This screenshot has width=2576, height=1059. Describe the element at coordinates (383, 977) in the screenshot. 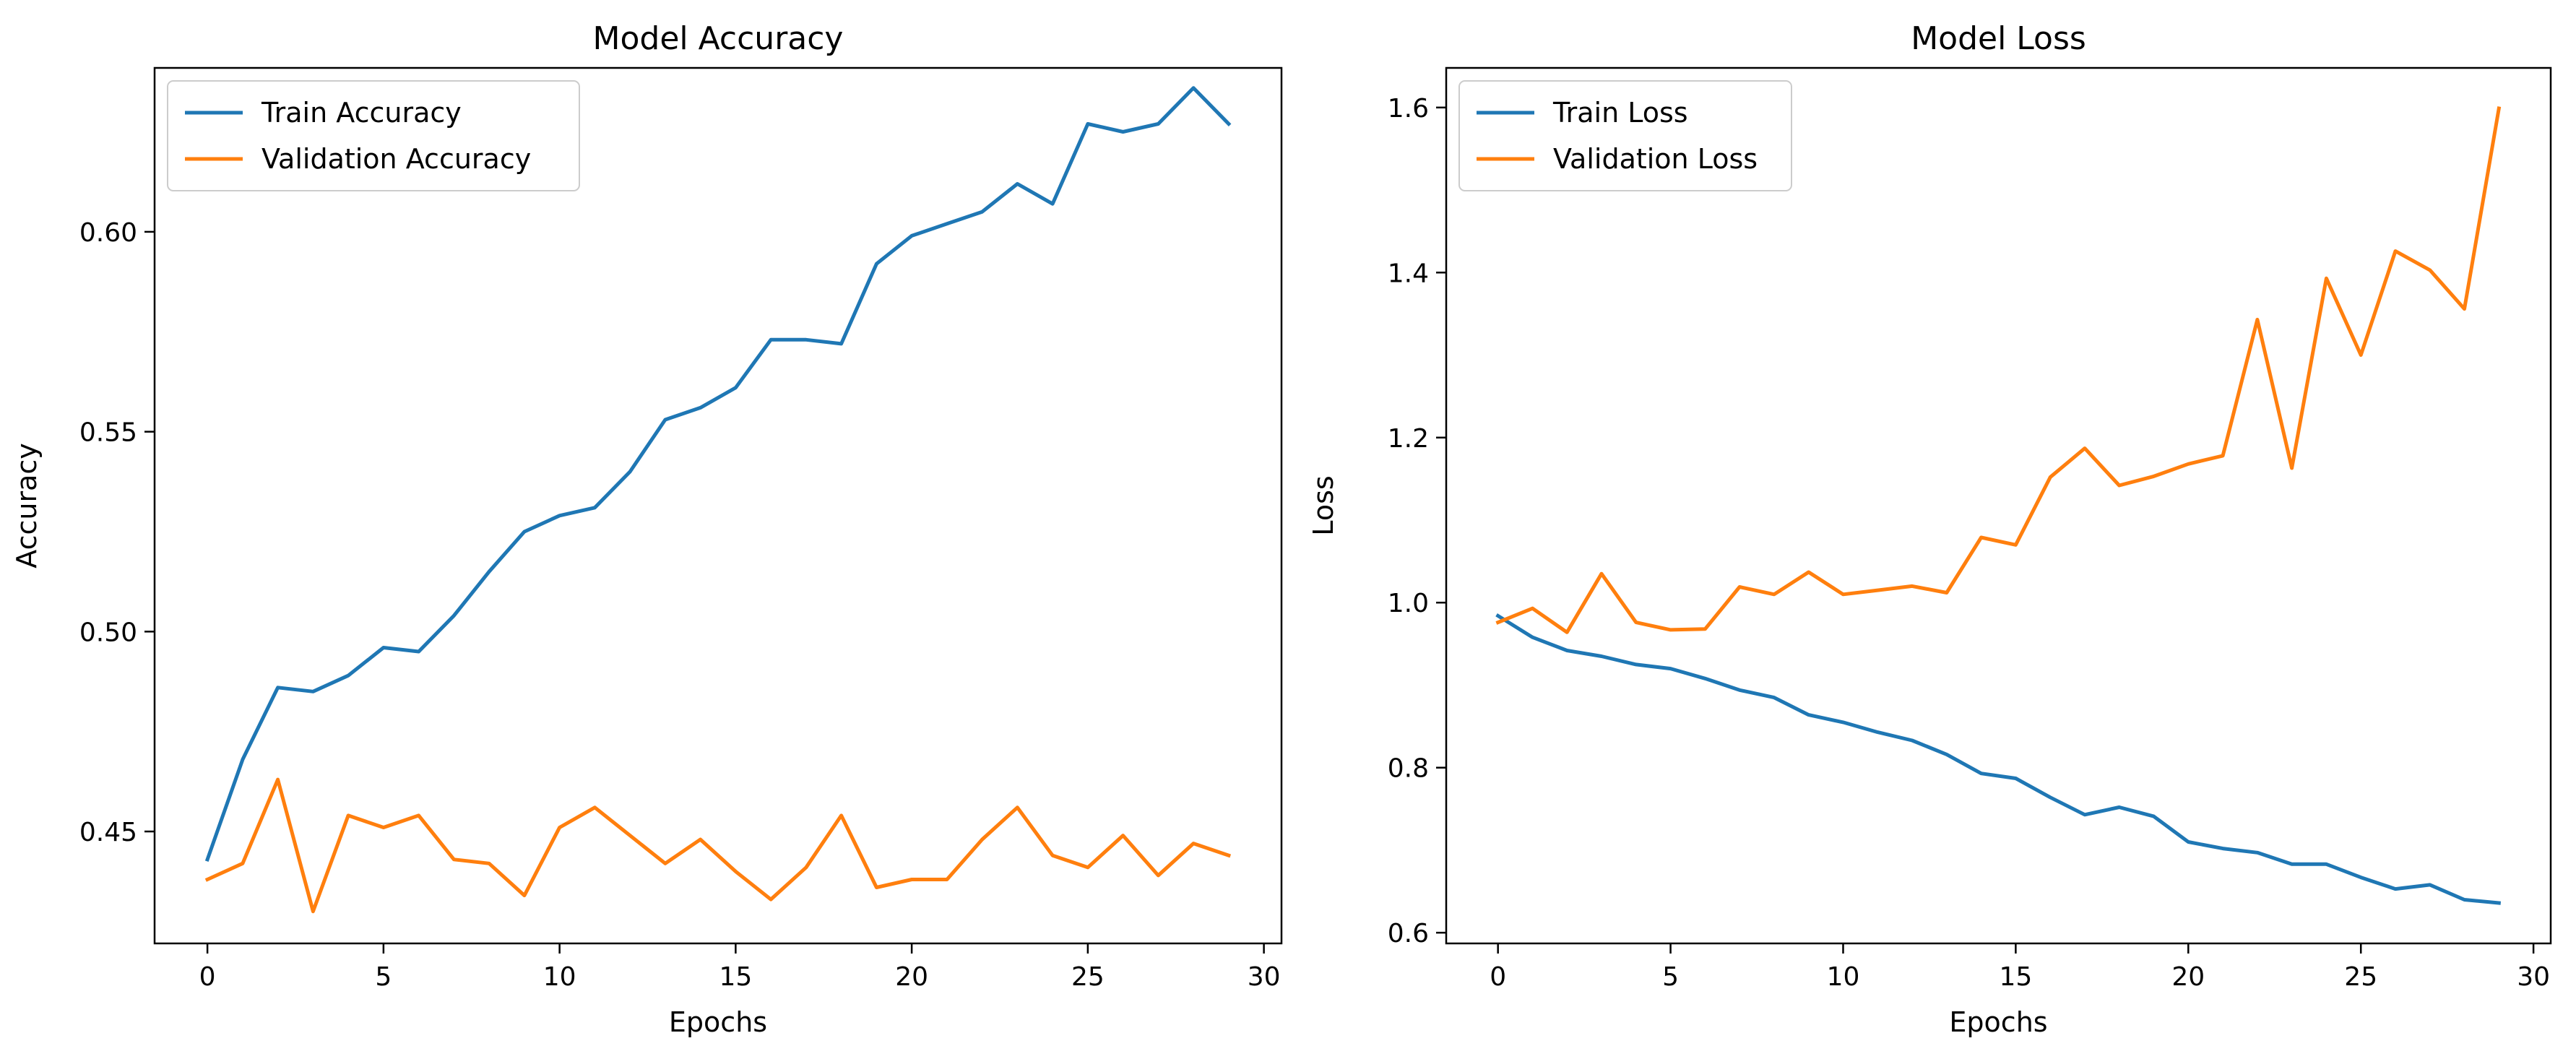

I see `accuracy-x-tick-label-1: 5` at that location.